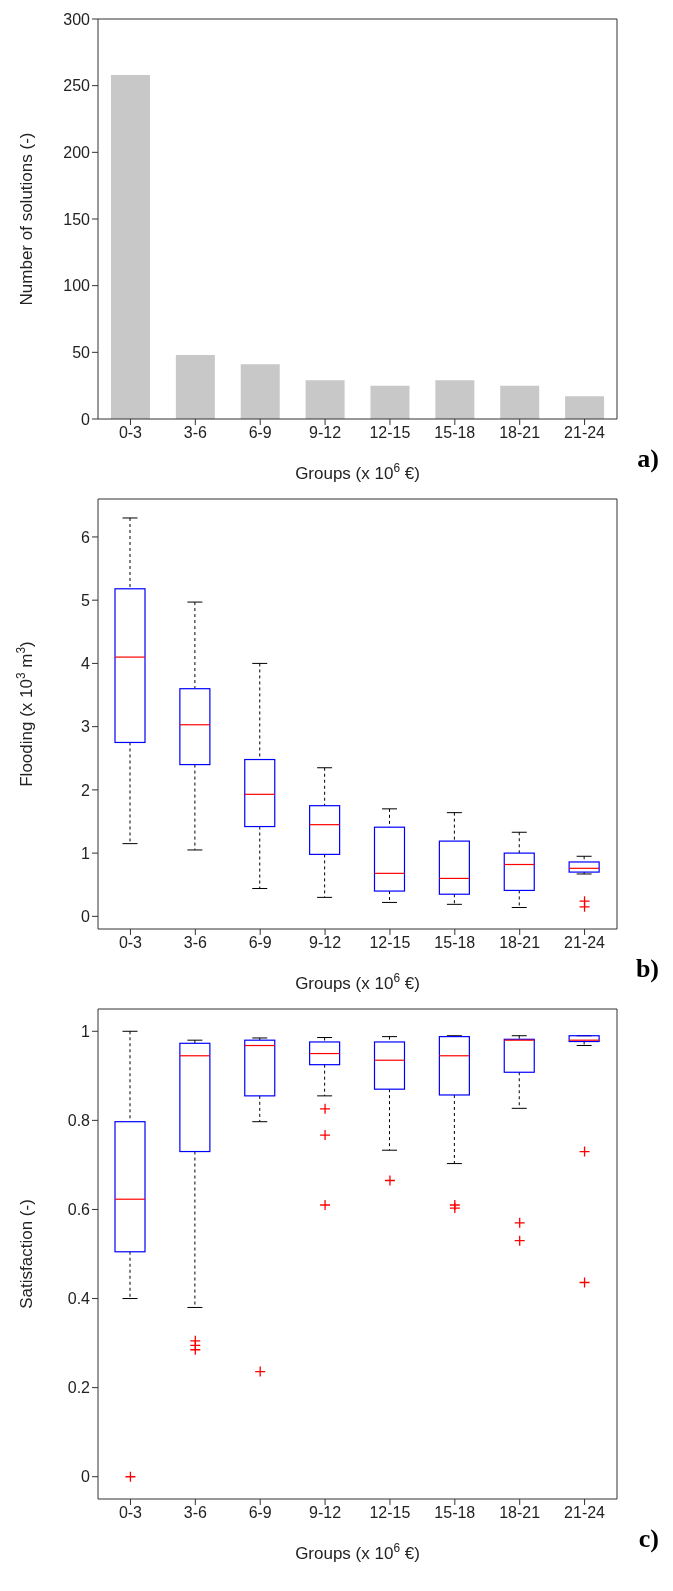 This screenshot has width=673, height=1591. I want to click on y-tick-label: 0.4, so click(79, 1299).